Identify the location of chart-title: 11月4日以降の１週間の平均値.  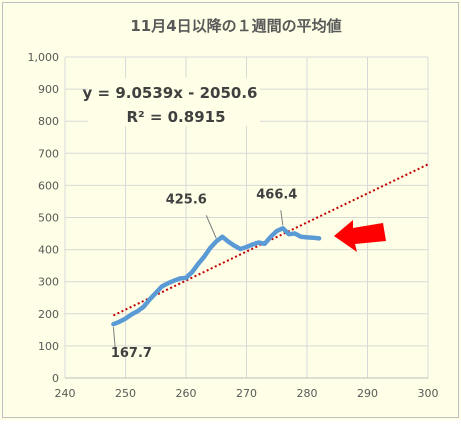
(235, 26).